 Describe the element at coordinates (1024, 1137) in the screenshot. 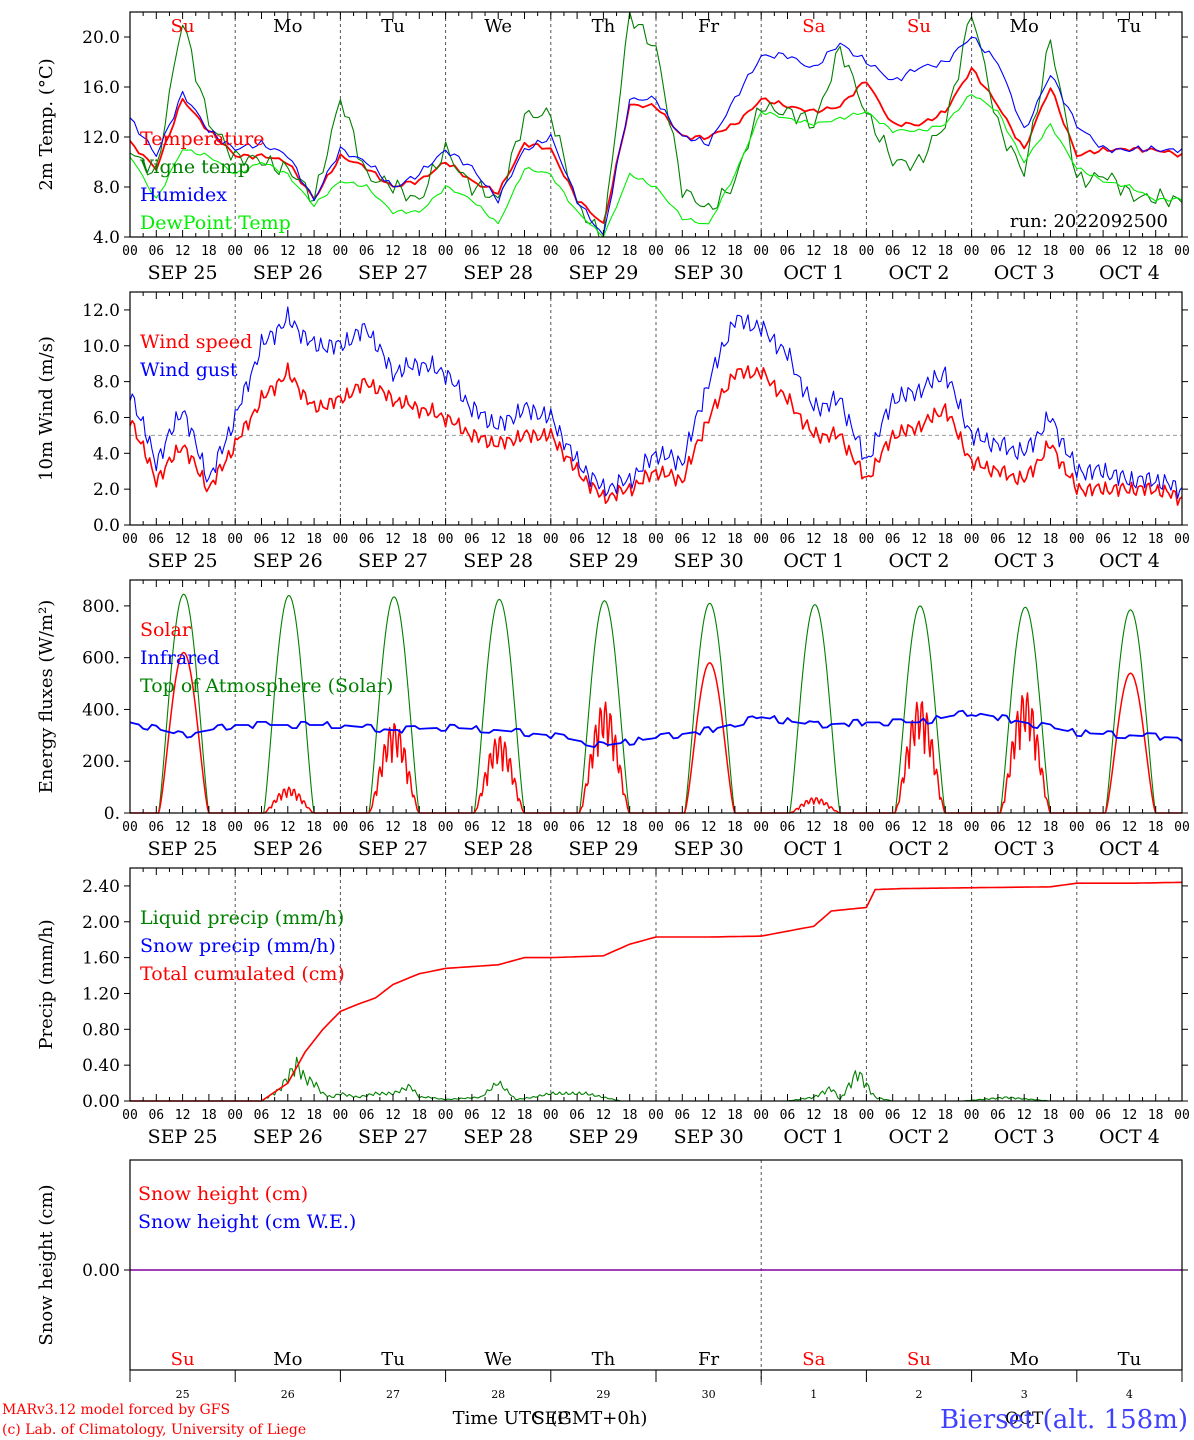

I see `date-label: OCT 3` at that location.